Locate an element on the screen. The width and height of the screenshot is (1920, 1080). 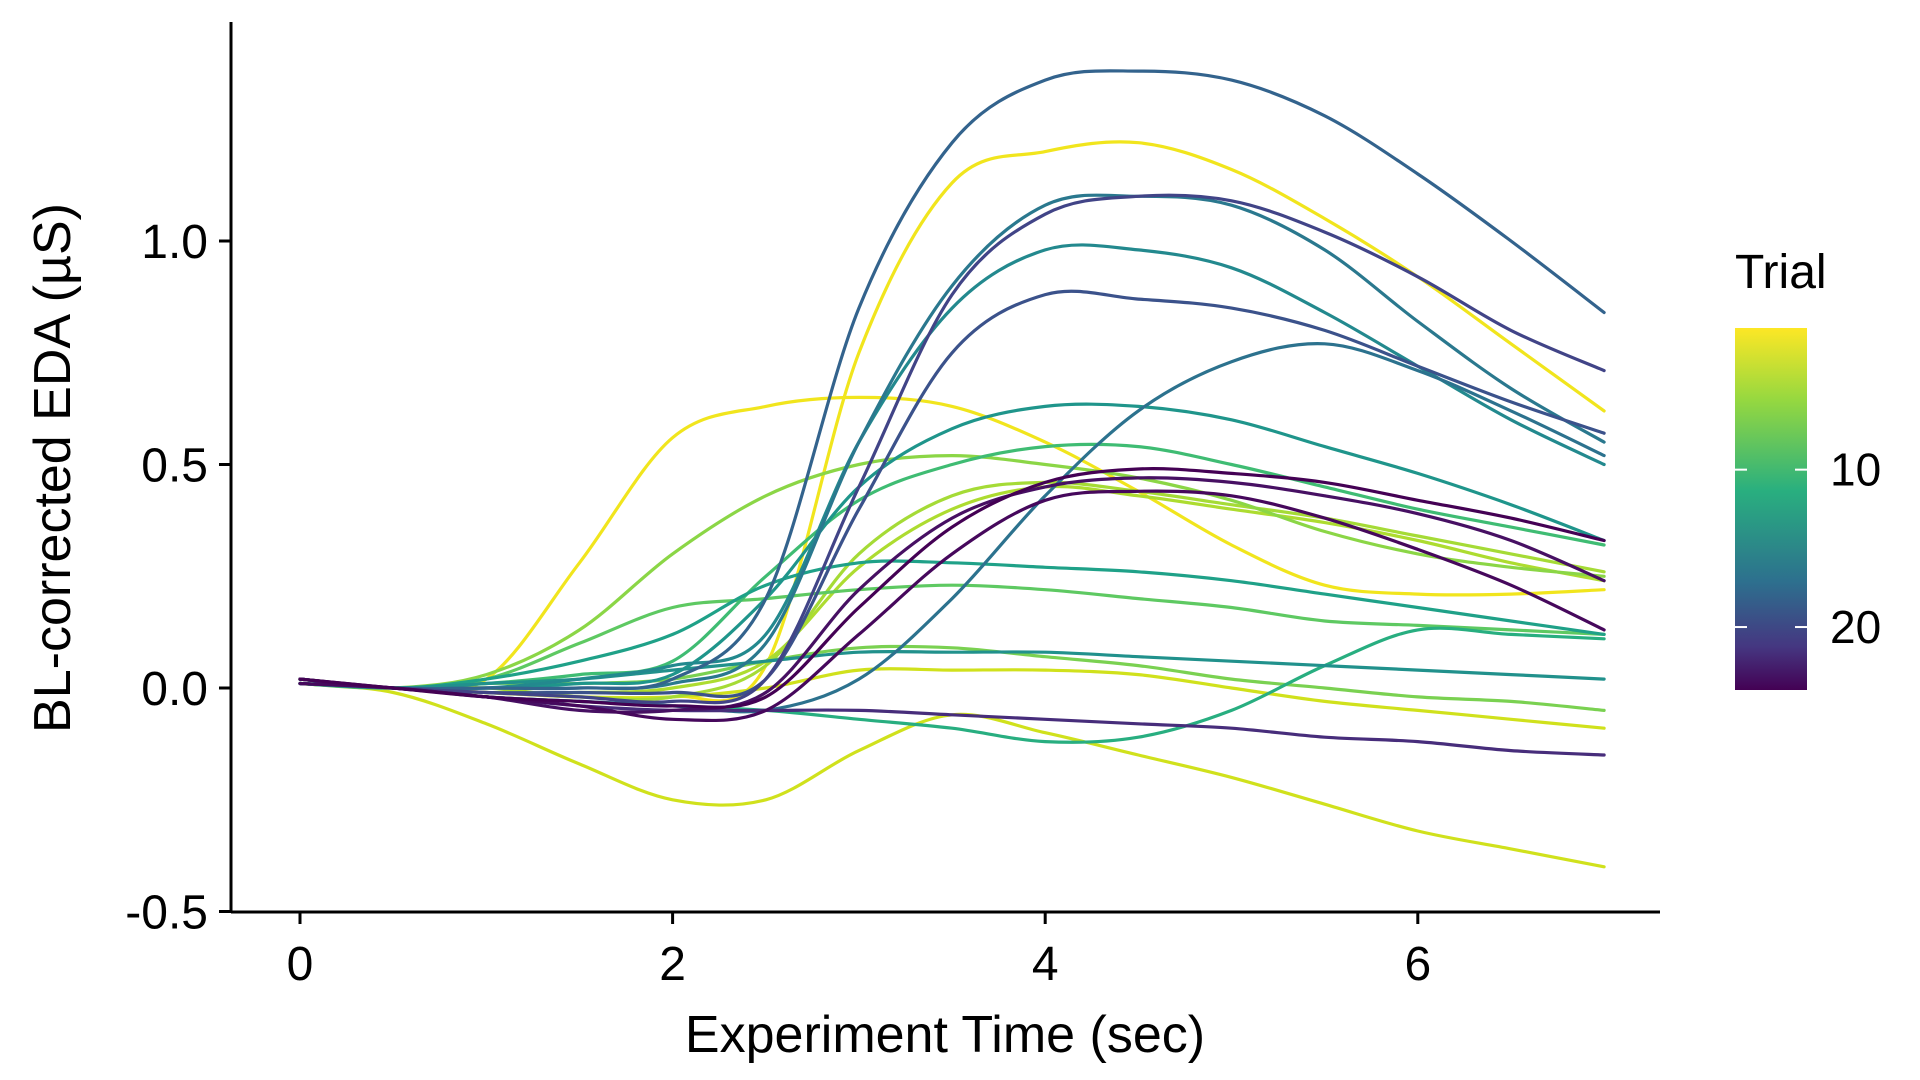
colorbar-ticks: 10 20 is located at coordinates (1808, 548).